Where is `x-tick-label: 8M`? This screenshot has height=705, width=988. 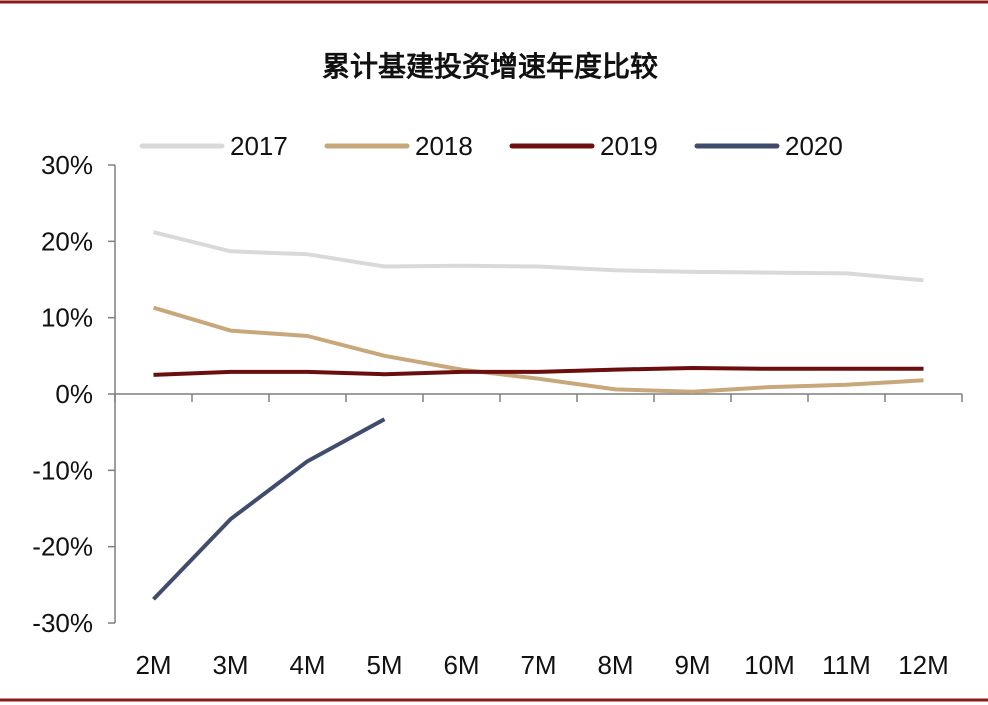
x-tick-label: 8M is located at coordinates (615, 665).